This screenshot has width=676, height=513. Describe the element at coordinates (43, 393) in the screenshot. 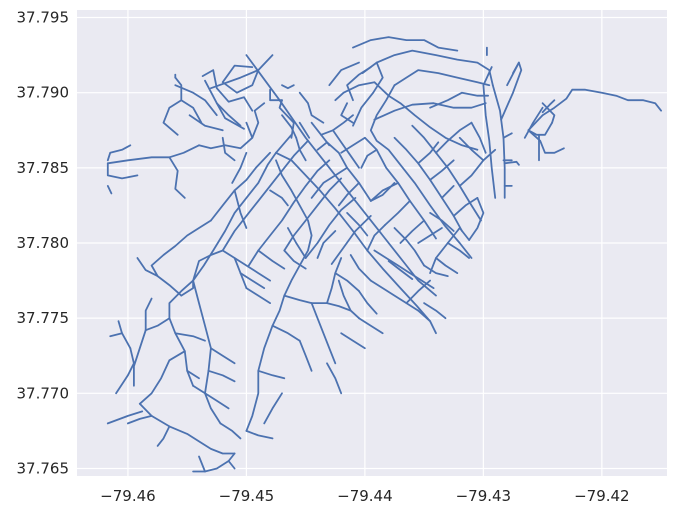

I see `y-tick-label: 37.770` at that location.